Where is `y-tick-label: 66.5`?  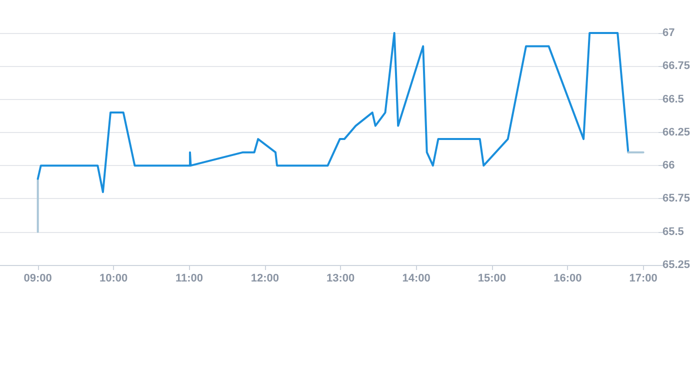 y-tick-label: 66.5 is located at coordinates (673, 99).